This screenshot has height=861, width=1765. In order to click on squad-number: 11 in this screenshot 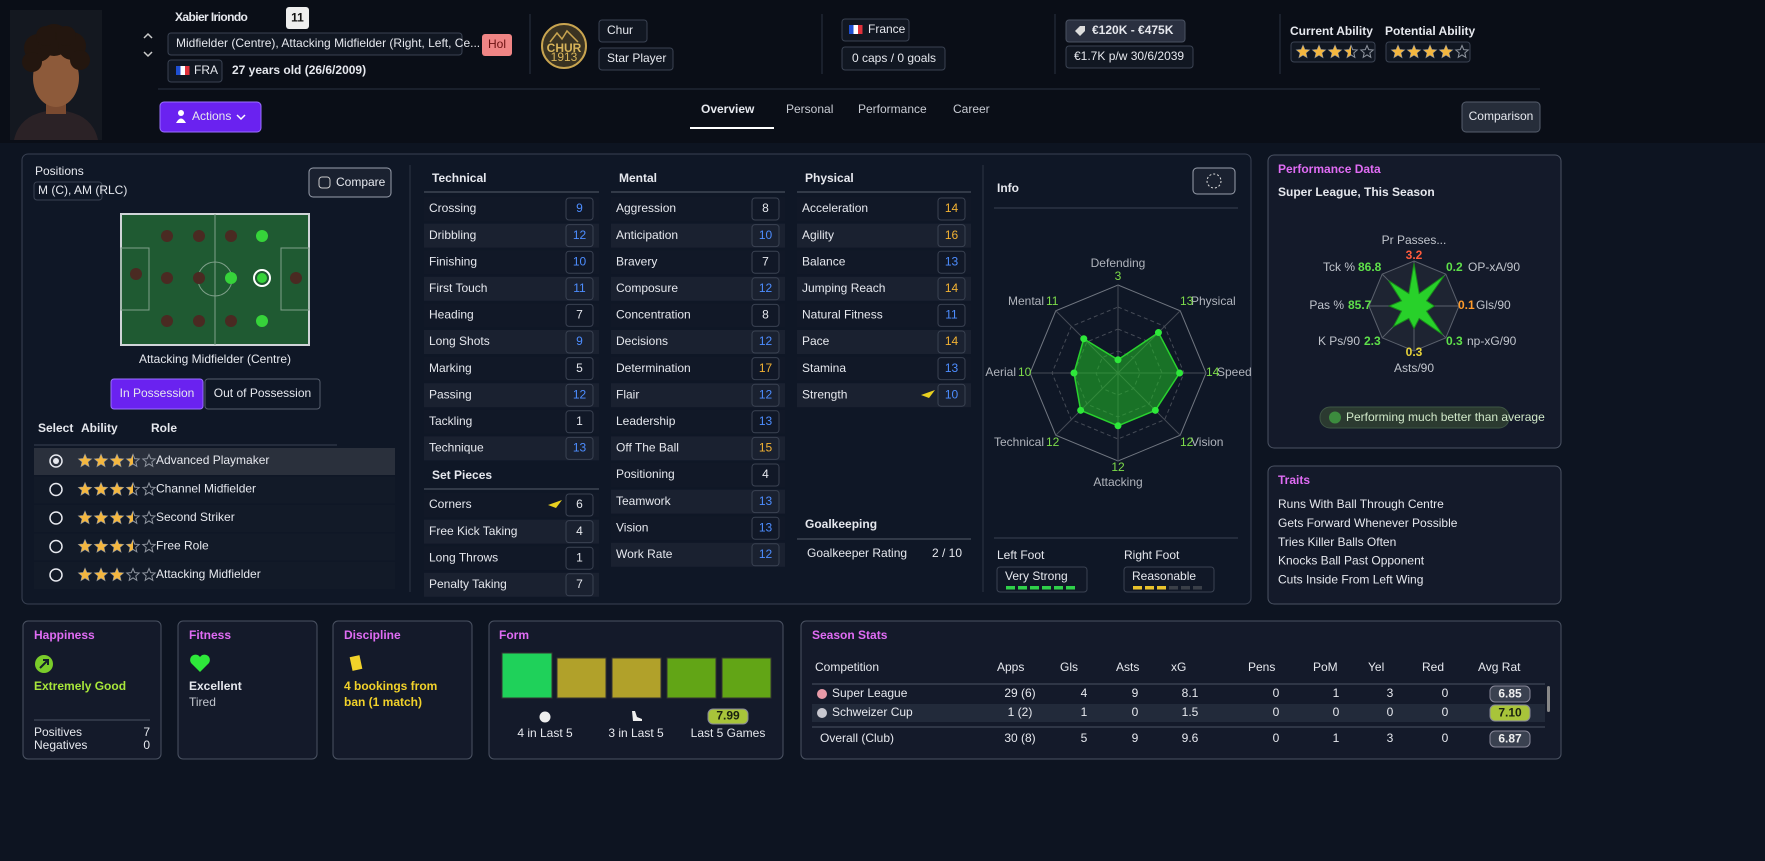, I will do `click(297, 18)`.